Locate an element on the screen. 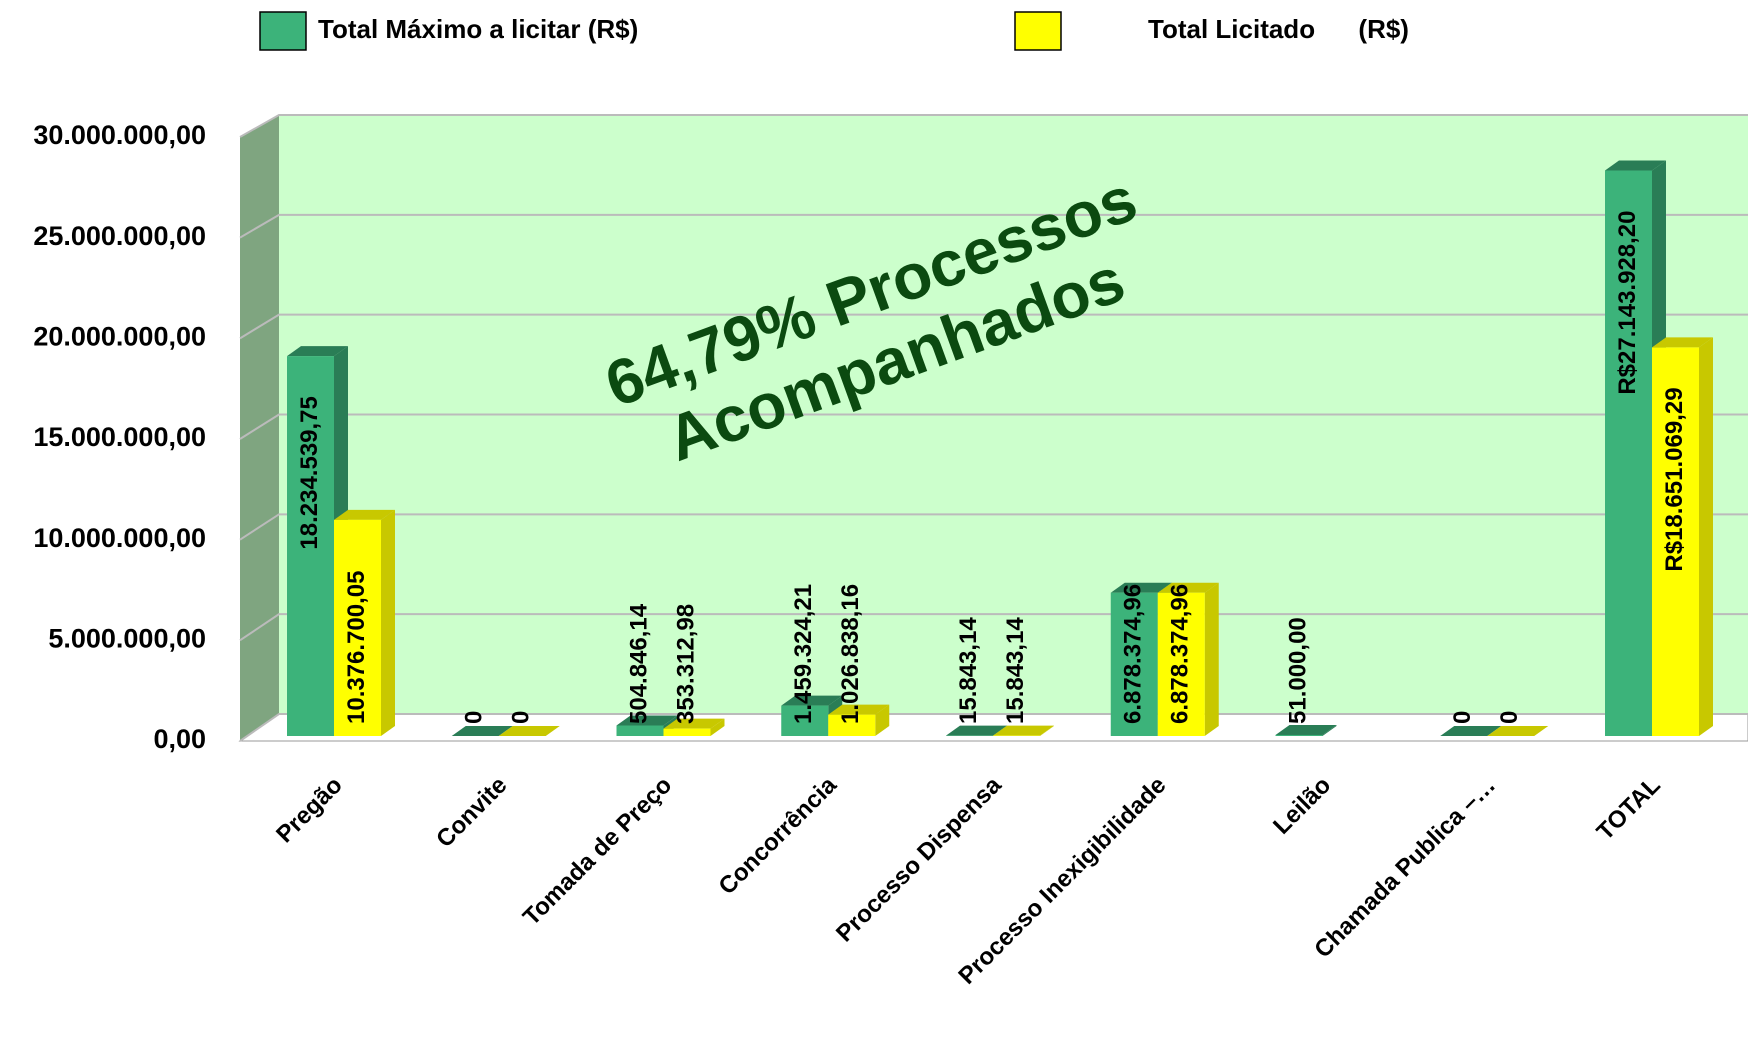 Image resolution: width=1748 pixels, height=1042 pixels. y-tick-label: 30.000.000,00 is located at coordinates (119, 135).